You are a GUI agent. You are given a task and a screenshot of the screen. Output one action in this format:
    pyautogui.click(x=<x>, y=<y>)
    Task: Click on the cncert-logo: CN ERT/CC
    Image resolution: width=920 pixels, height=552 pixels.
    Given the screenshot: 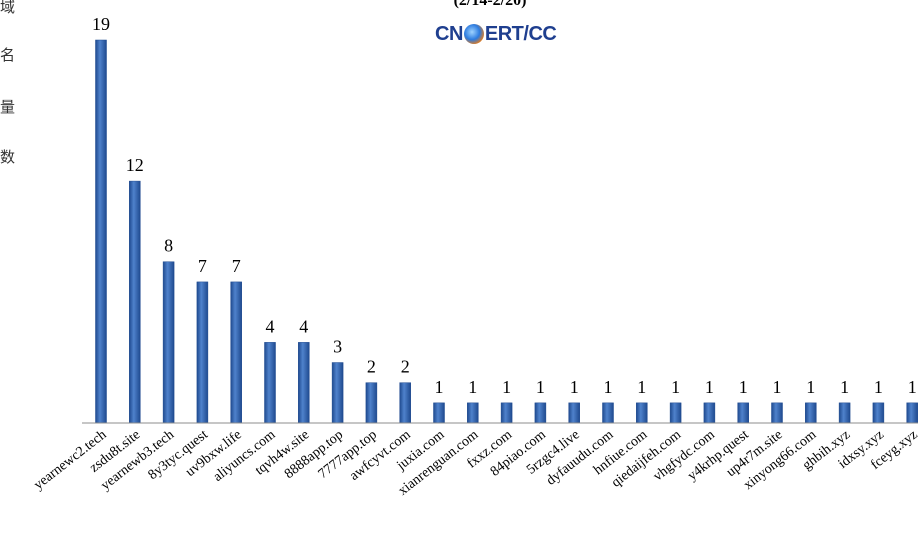 What is the action you would take?
    pyautogui.click(x=496, y=34)
    